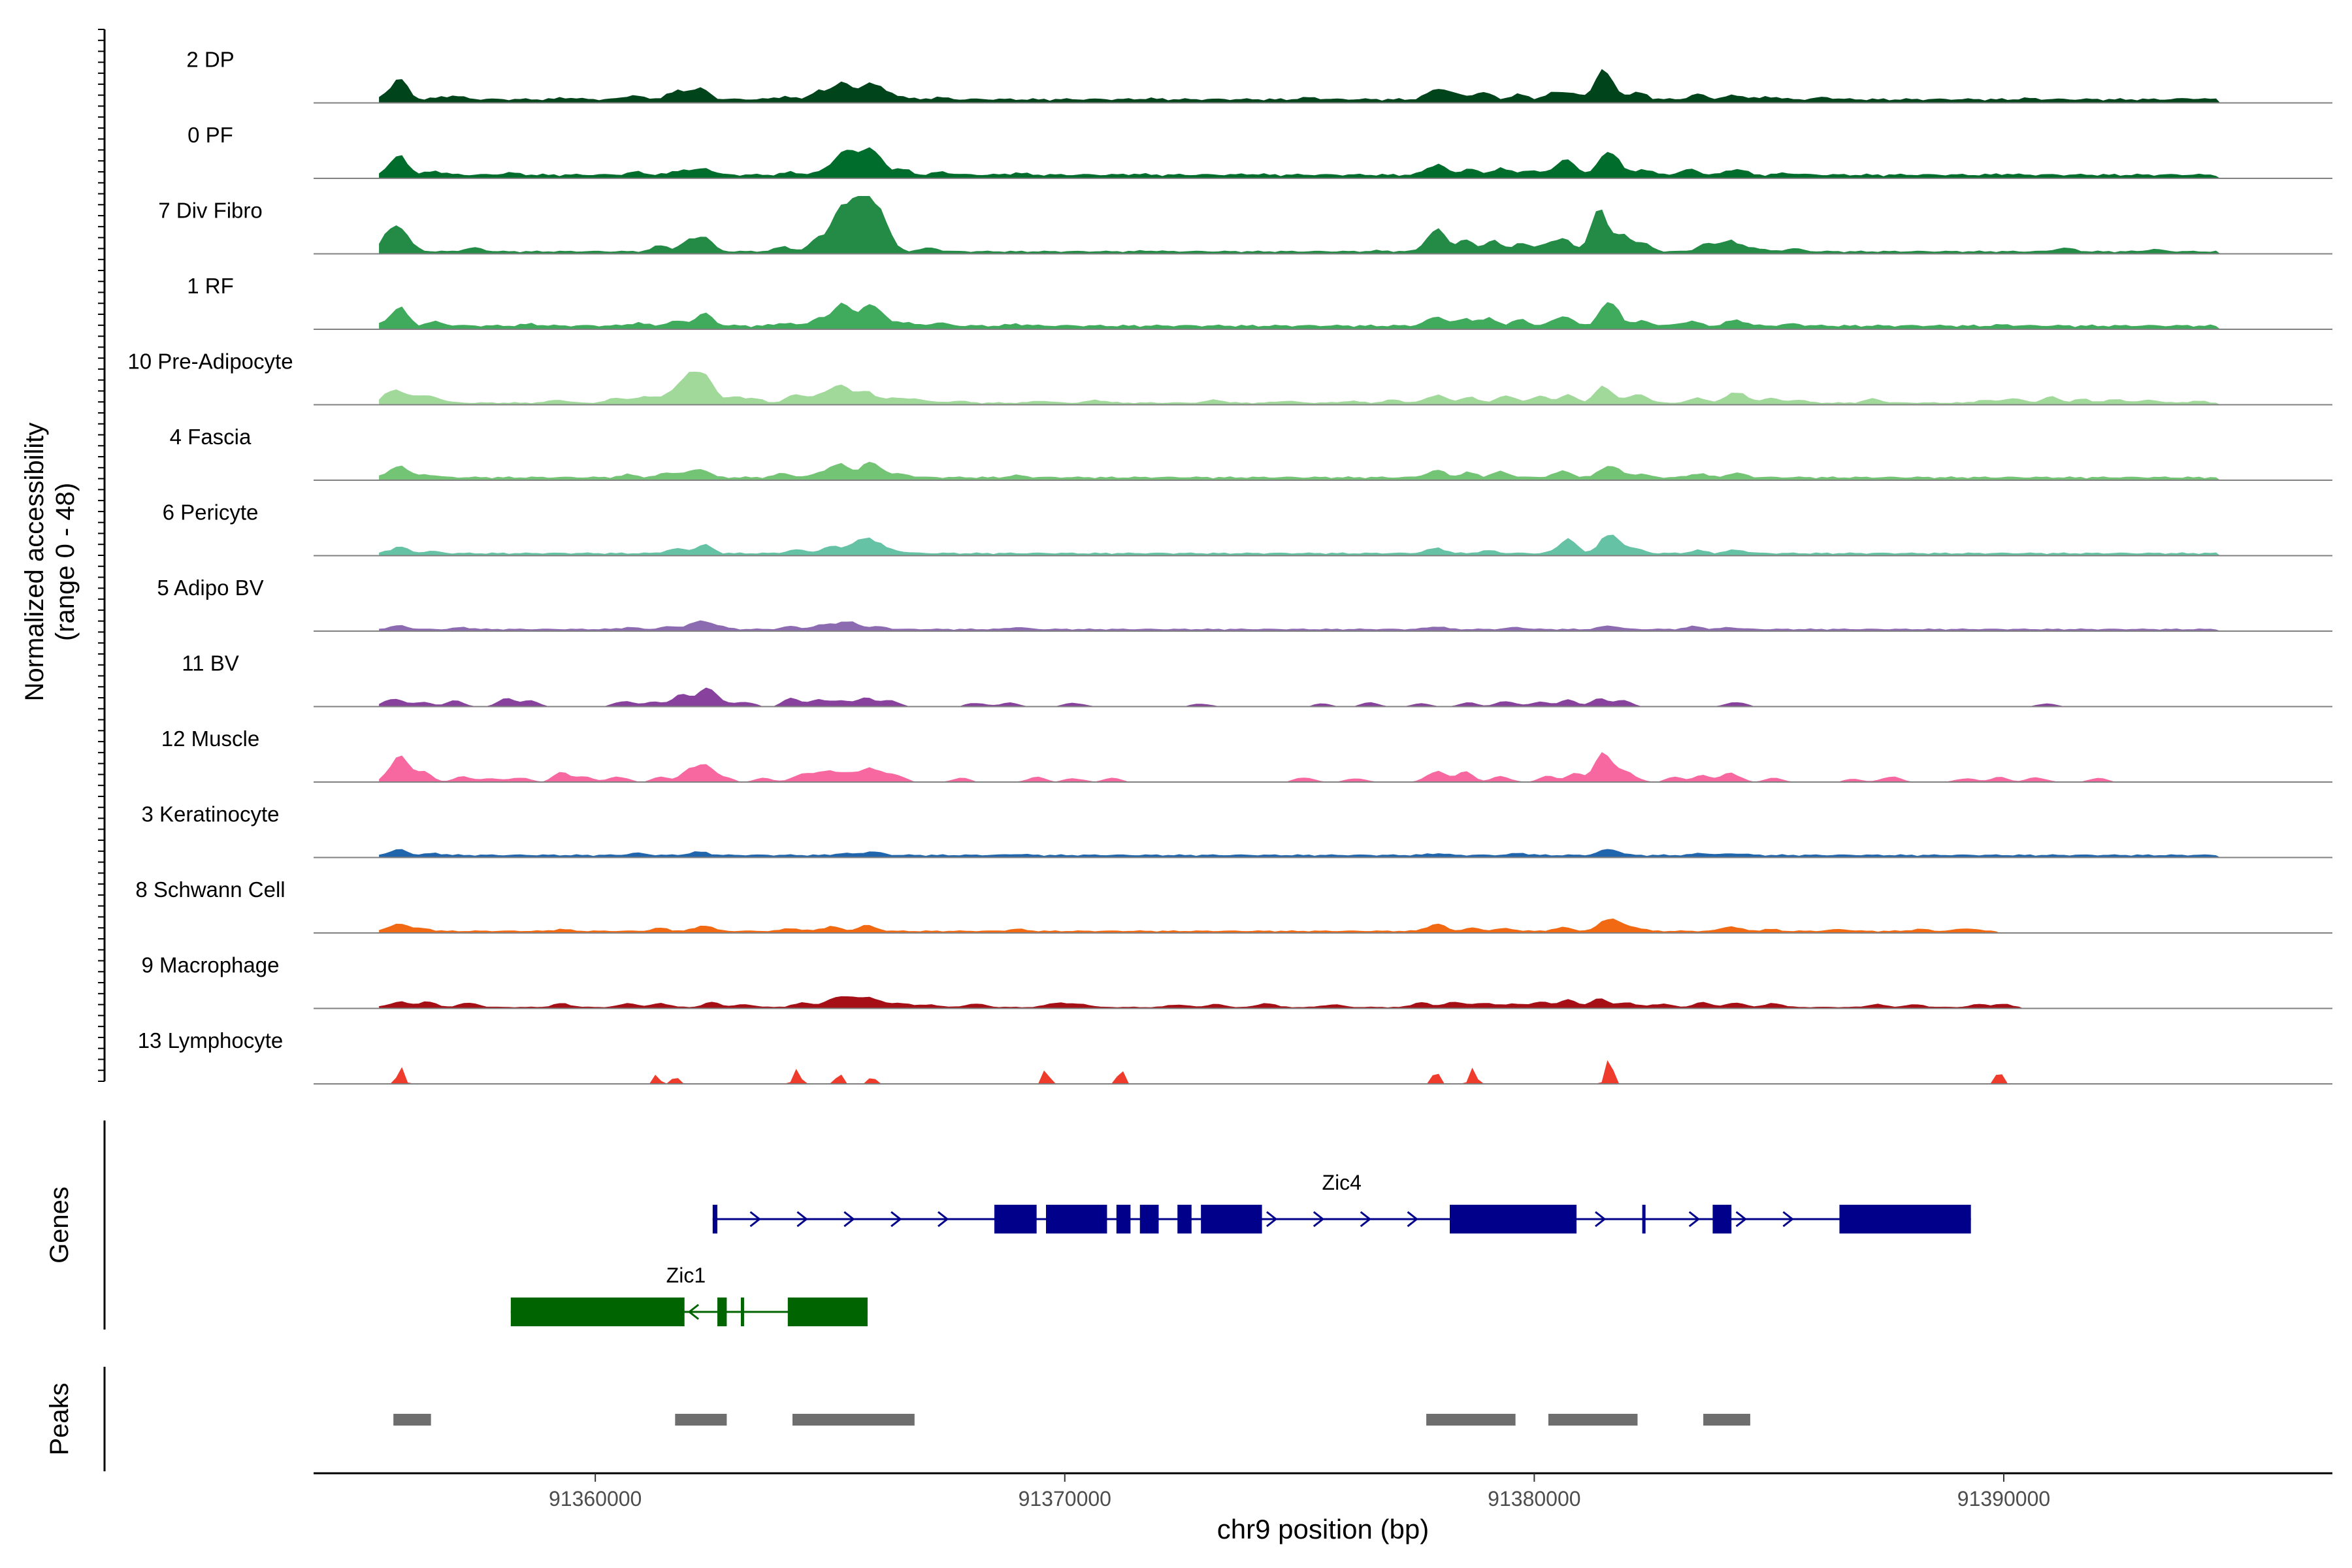 The height and width of the screenshot is (1568, 2352). Describe the element at coordinates (1240, 1248) in the screenshot. I see `gene-annotation-panel: Zic4 Zic1` at that location.